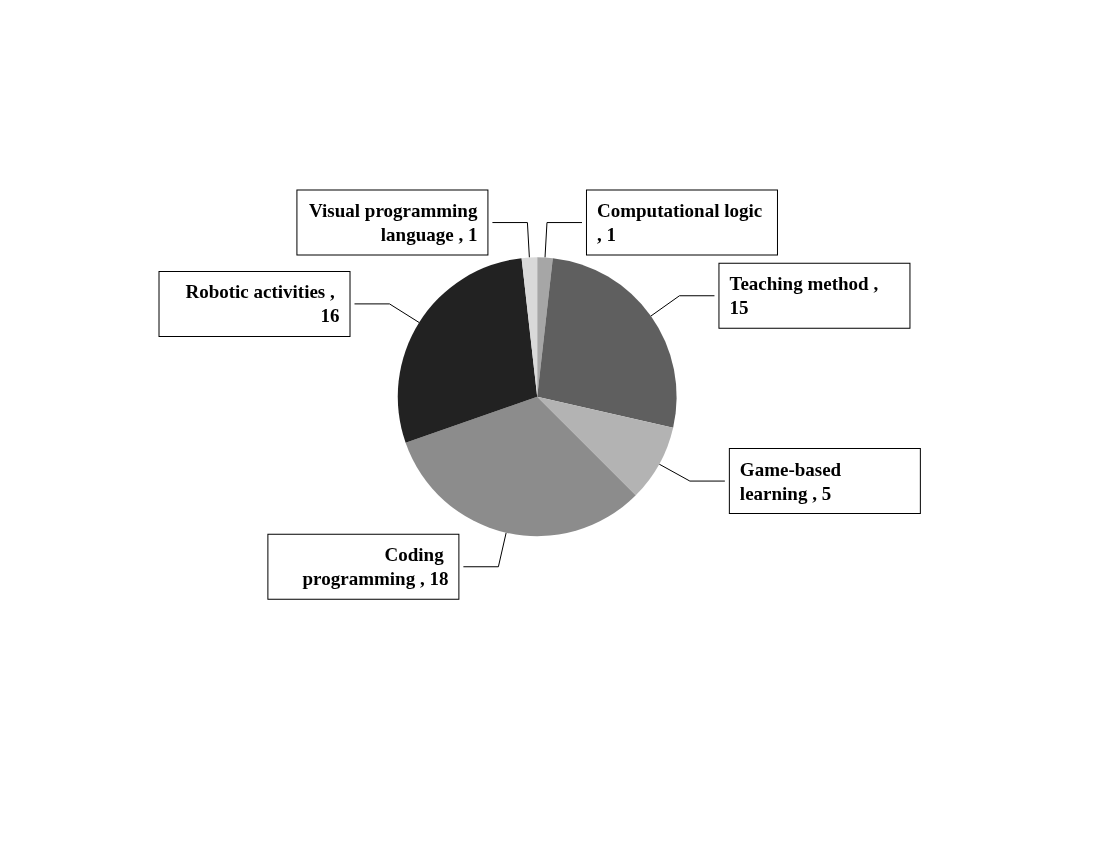  I want to click on data-label: , 1, so click(606, 235).